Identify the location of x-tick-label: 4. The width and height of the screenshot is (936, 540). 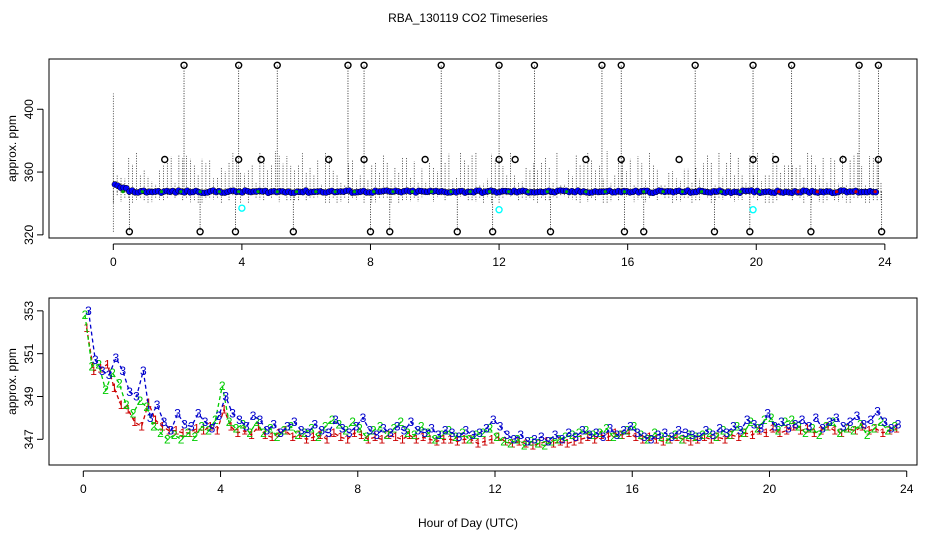
(242, 262).